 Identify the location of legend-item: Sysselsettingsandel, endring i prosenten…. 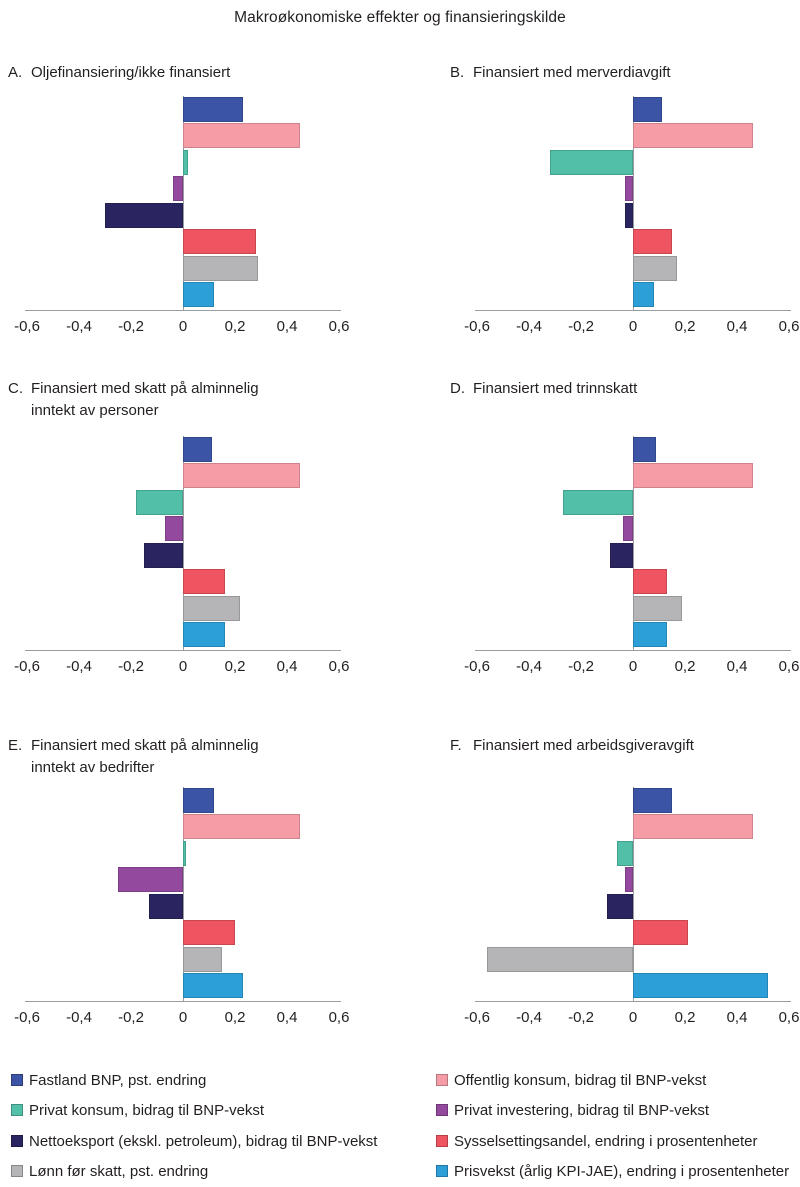
(597, 1141).